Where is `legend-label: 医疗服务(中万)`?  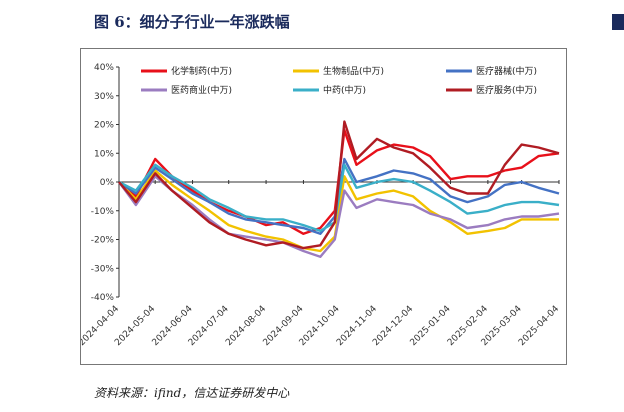 legend-label: 医疗服务(中万) is located at coordinates (506, 90).